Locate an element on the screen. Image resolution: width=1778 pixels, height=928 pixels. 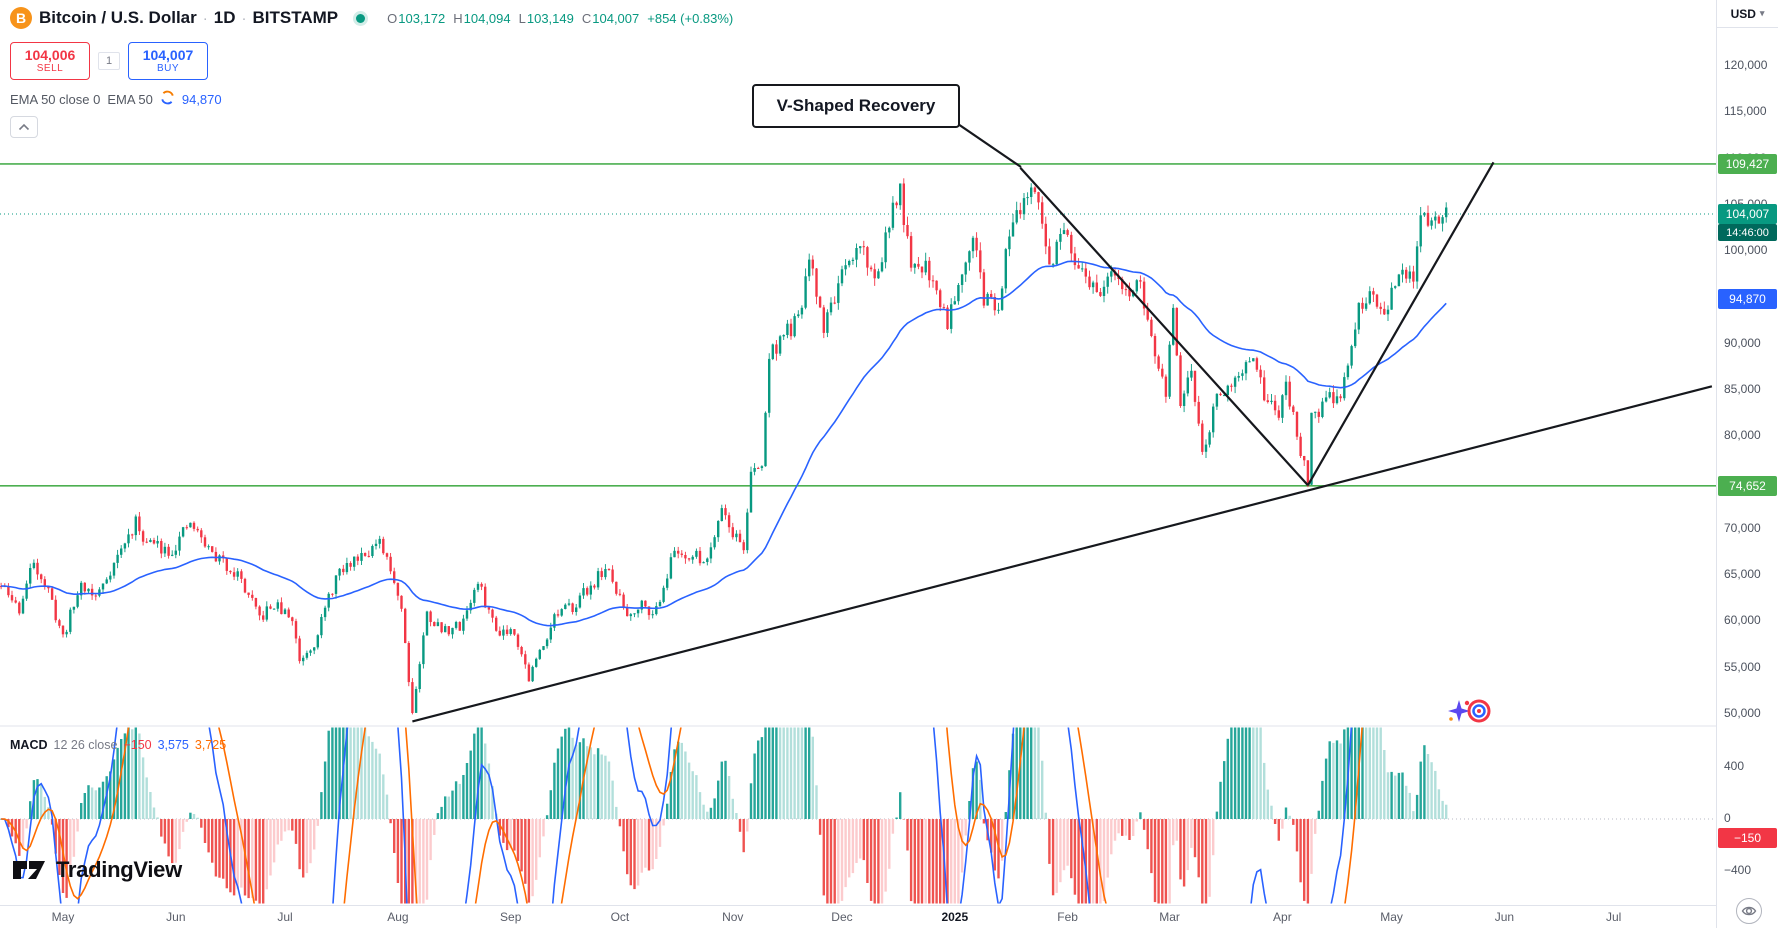
time-tick: Nov is located at coordinates (733, 917).